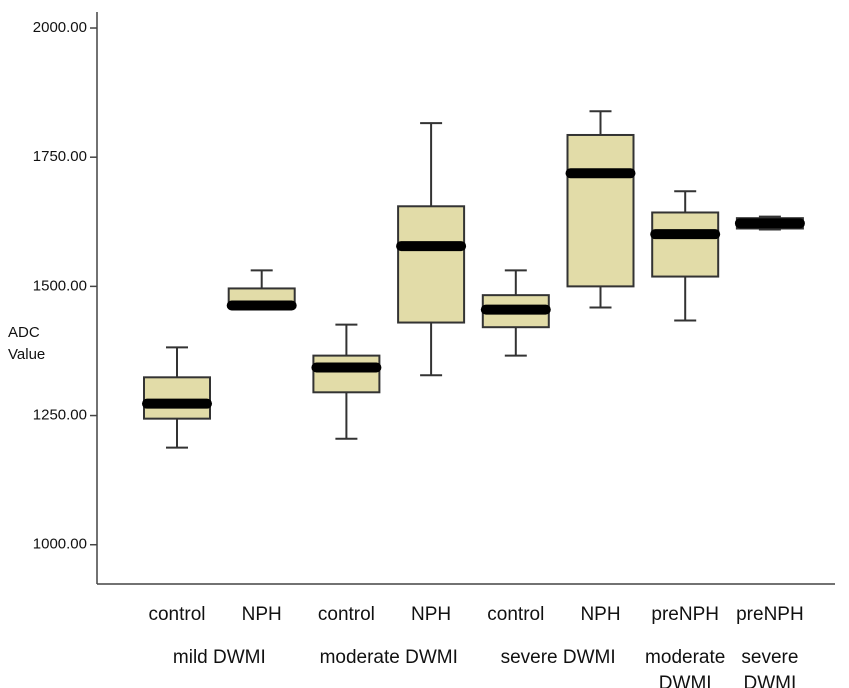 This screenshot has width=849, height=688. I want to click on y-tick-label: 1500.00, so click(60, 285).